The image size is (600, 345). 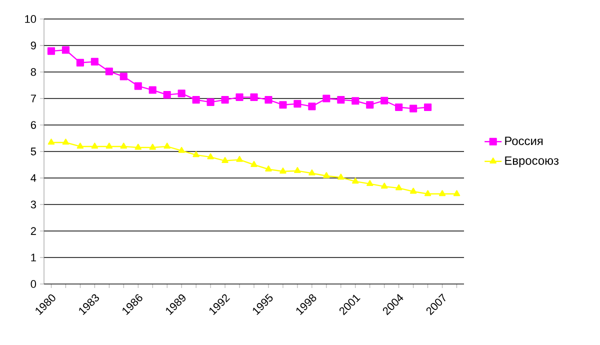 What do you see at coordinates (33, 72) in the screenshot?
I see `y-tick-label: 8` at bounding box center [33, 72].